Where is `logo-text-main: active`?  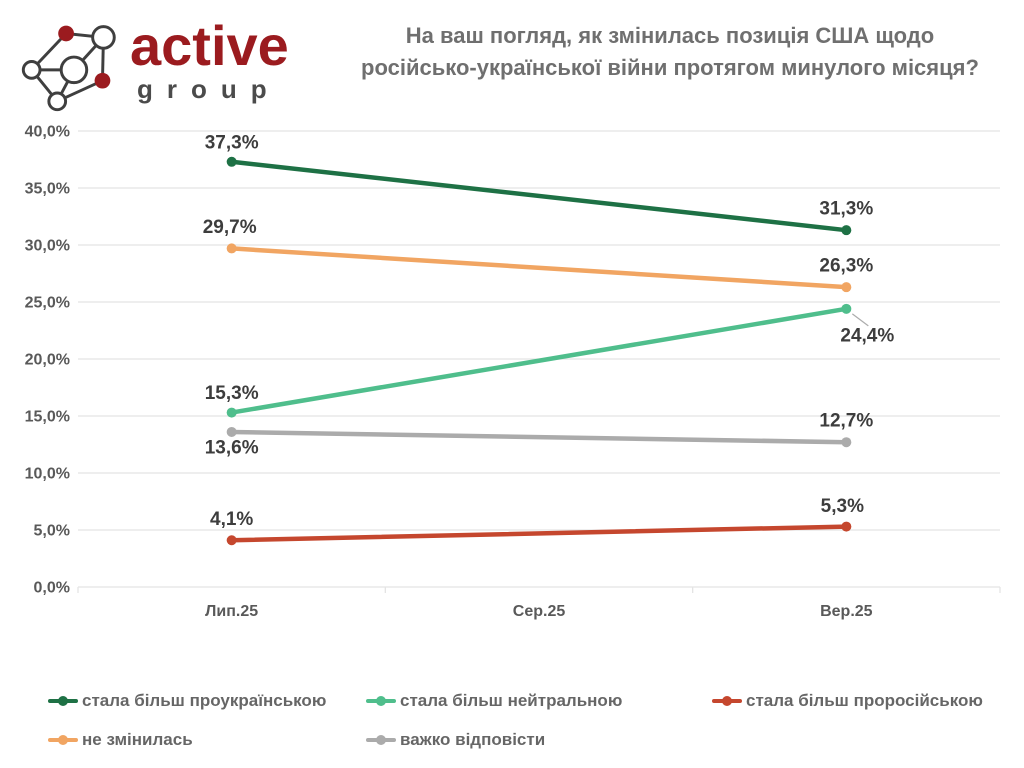 logo-text-main: active is located at coordinates (209, 45).